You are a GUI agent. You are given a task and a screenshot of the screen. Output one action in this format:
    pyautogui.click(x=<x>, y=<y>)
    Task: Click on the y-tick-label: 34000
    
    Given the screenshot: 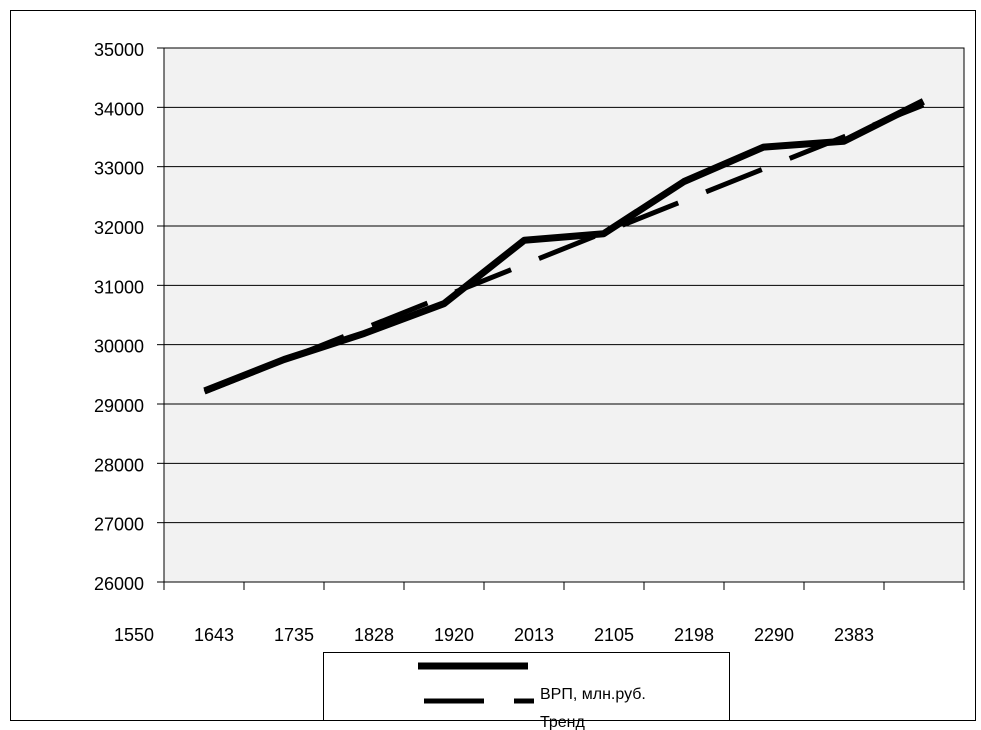 What is the action you would take?
    pyautogui.click(x=119, y=109)
    